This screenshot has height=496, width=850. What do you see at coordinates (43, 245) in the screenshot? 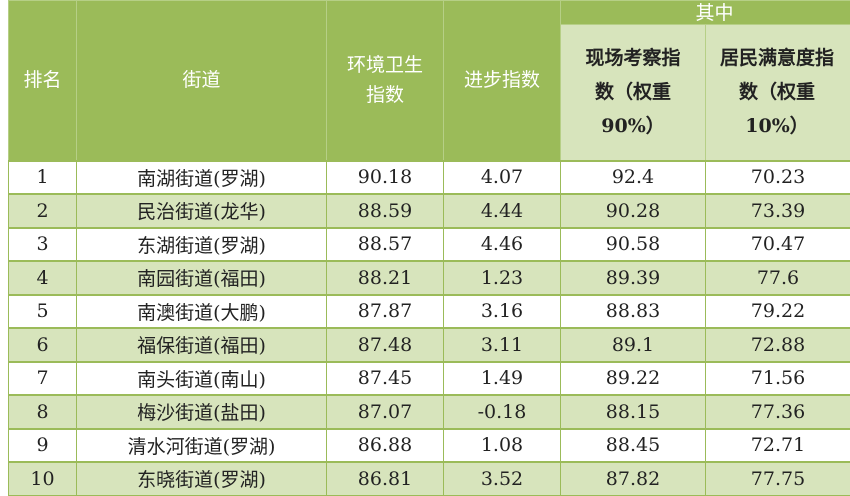
I see `cell-rank: 3` at bounding box center [43, 245].